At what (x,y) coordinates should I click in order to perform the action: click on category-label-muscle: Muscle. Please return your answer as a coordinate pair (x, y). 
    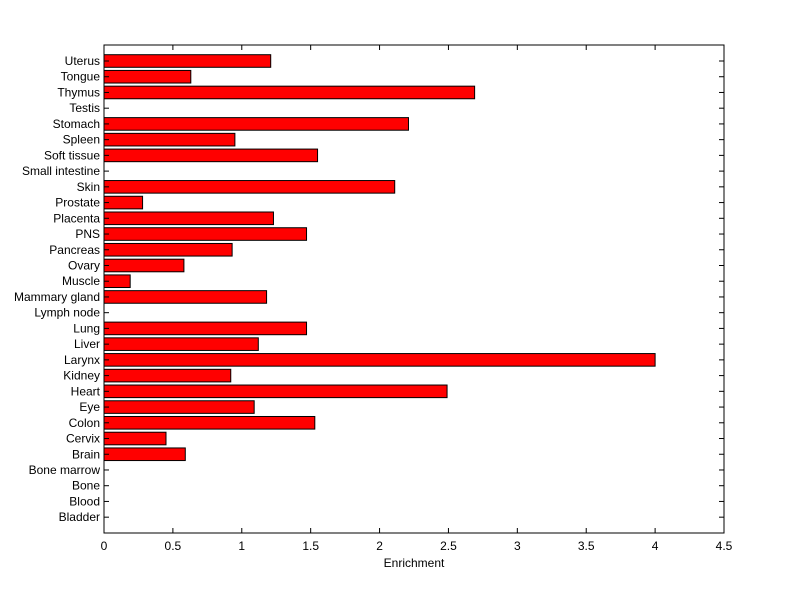
    Looking at the image, I should click on (81, 281).